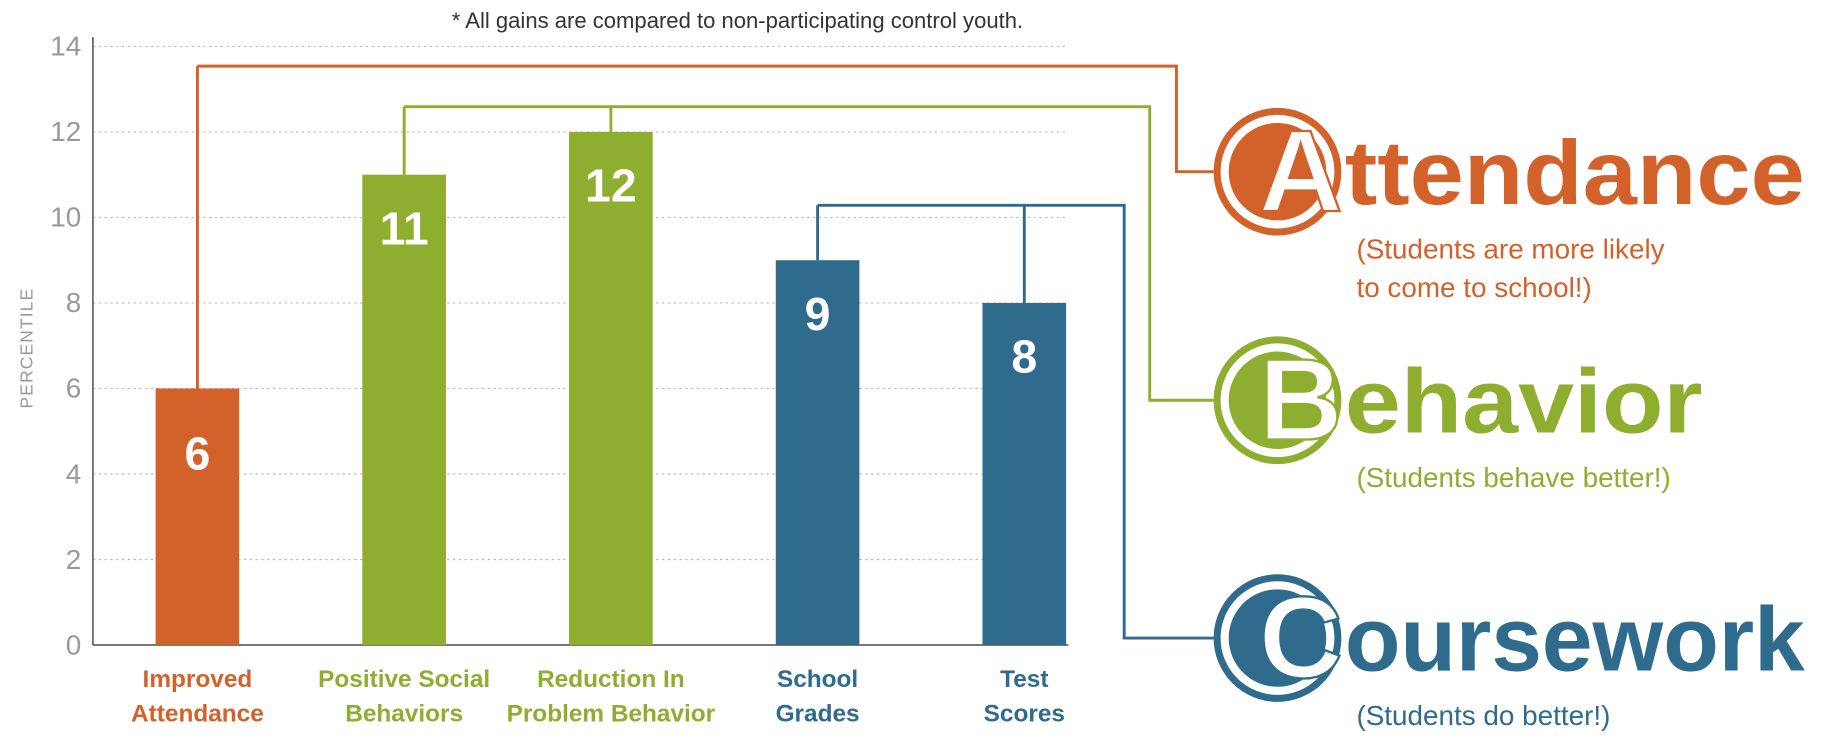 Image resolution: width=1821 pixels, height=739 pixels. I want to click on legend-caption: (Students behave better!), so click(1513, 477).